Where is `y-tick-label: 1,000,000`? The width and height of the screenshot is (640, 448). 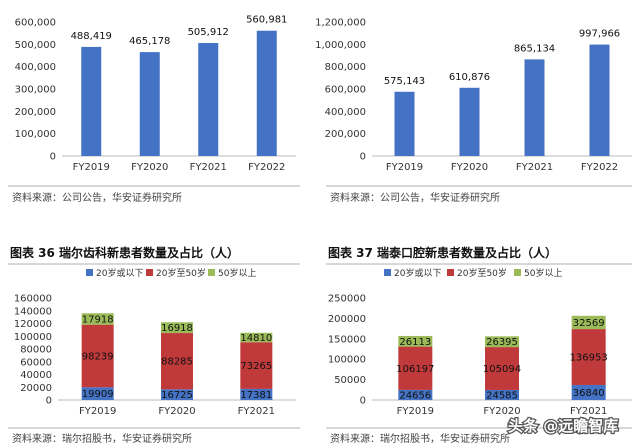
y-tick-label: 1,000,000 is located at coordinates (340, 45).